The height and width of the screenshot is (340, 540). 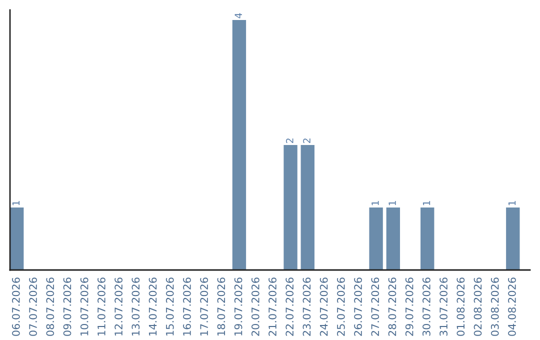 What do you see at coordinates (238, 15) in the screenshot?
I see `data-label: 4` at bounding box center [238, 15].